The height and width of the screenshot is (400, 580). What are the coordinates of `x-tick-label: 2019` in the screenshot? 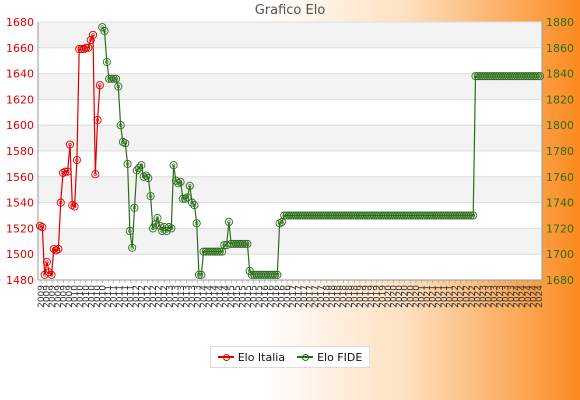 It's located at (378, 296).